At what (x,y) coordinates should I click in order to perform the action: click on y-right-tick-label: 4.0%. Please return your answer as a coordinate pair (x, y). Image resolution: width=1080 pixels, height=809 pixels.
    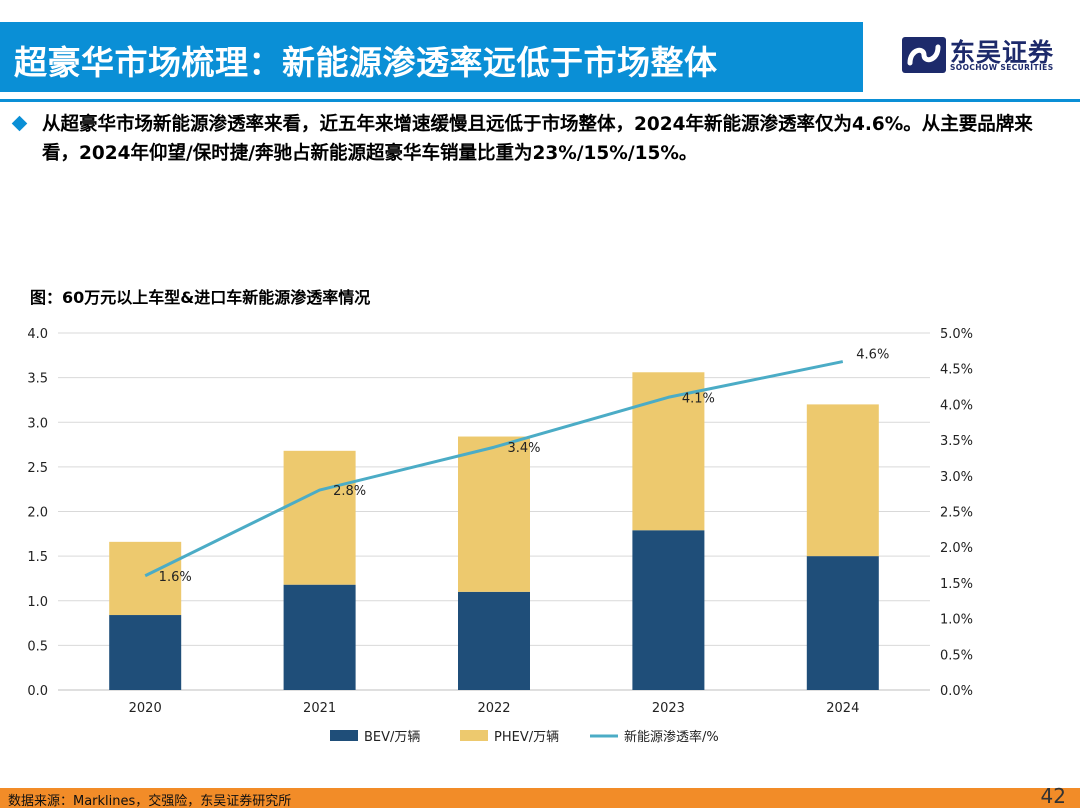
    Looking at the image, I should click on (956, 405).